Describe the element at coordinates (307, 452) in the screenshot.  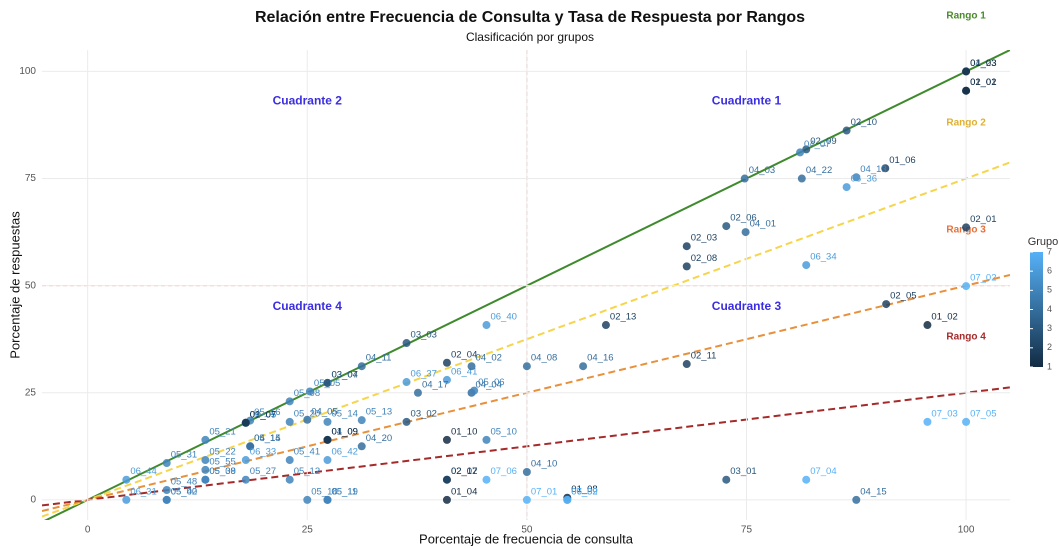
I see `point-label: 05_41` at that location.